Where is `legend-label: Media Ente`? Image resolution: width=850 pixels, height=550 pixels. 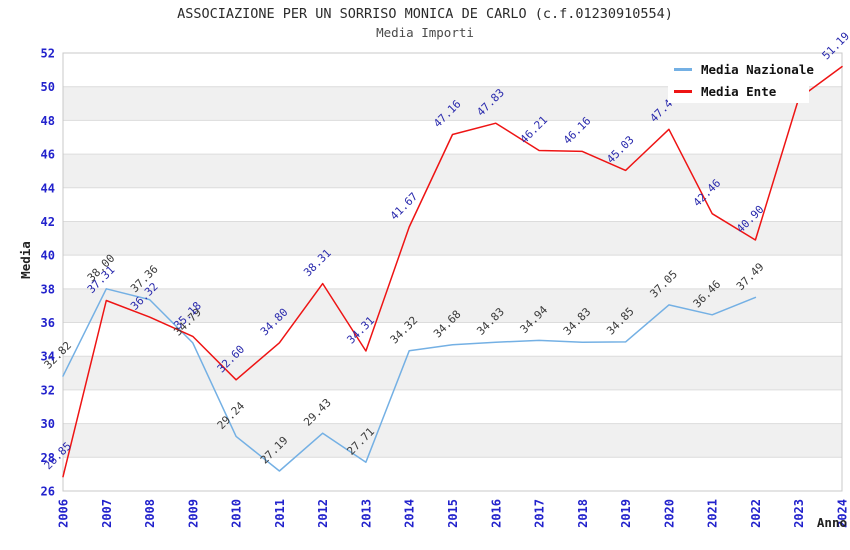
legend-label: Media Ente is located at coordinates (739, 91).